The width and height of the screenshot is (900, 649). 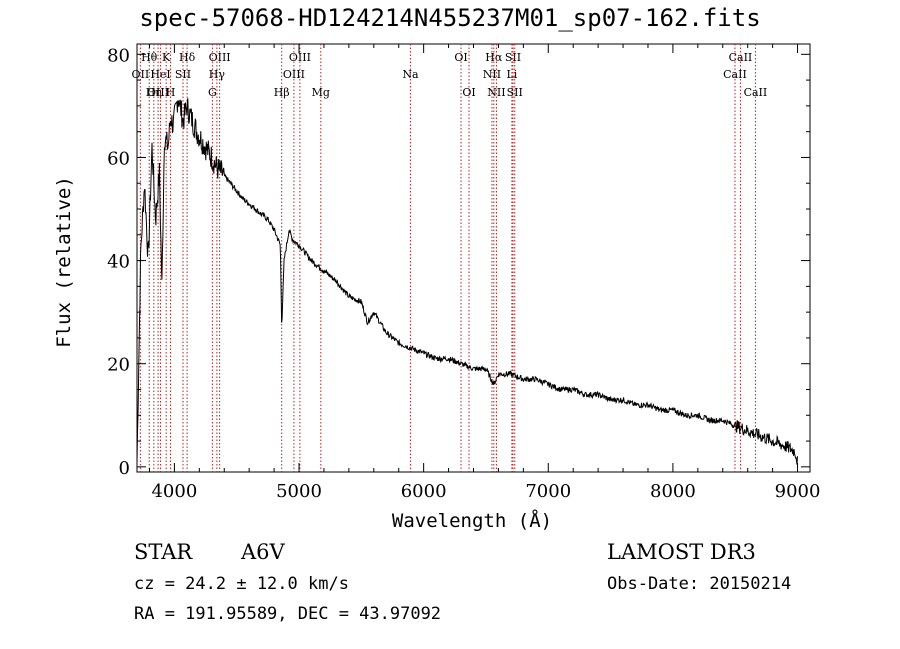 I want to click on object-subclass: A6V, so click(x=263, y=552).